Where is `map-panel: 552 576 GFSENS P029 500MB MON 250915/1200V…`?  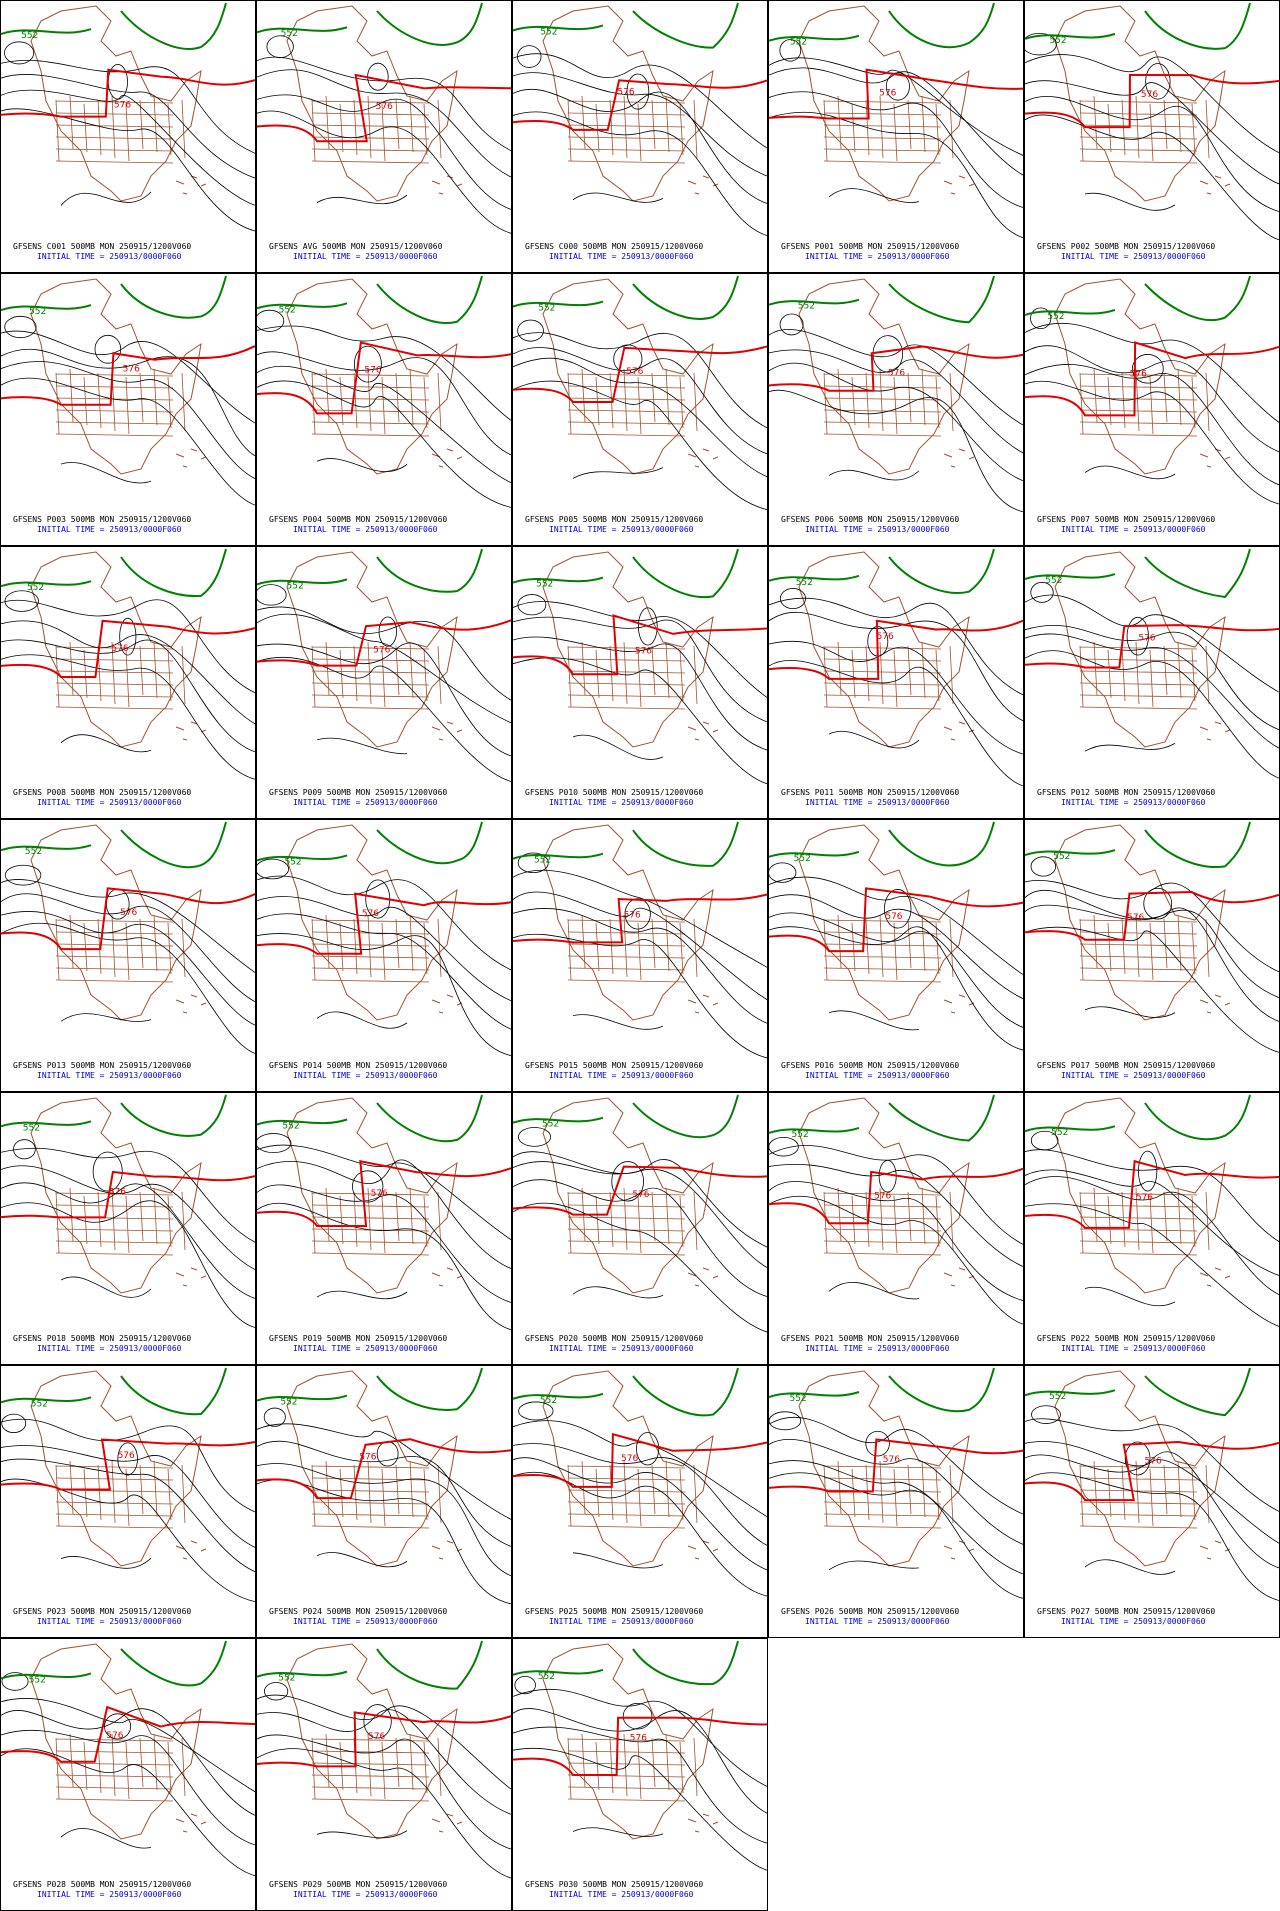
map-panel: 552 576 GFSENS P029 500MB MON 250915/1200V… is located at coordinates (384, 1774).